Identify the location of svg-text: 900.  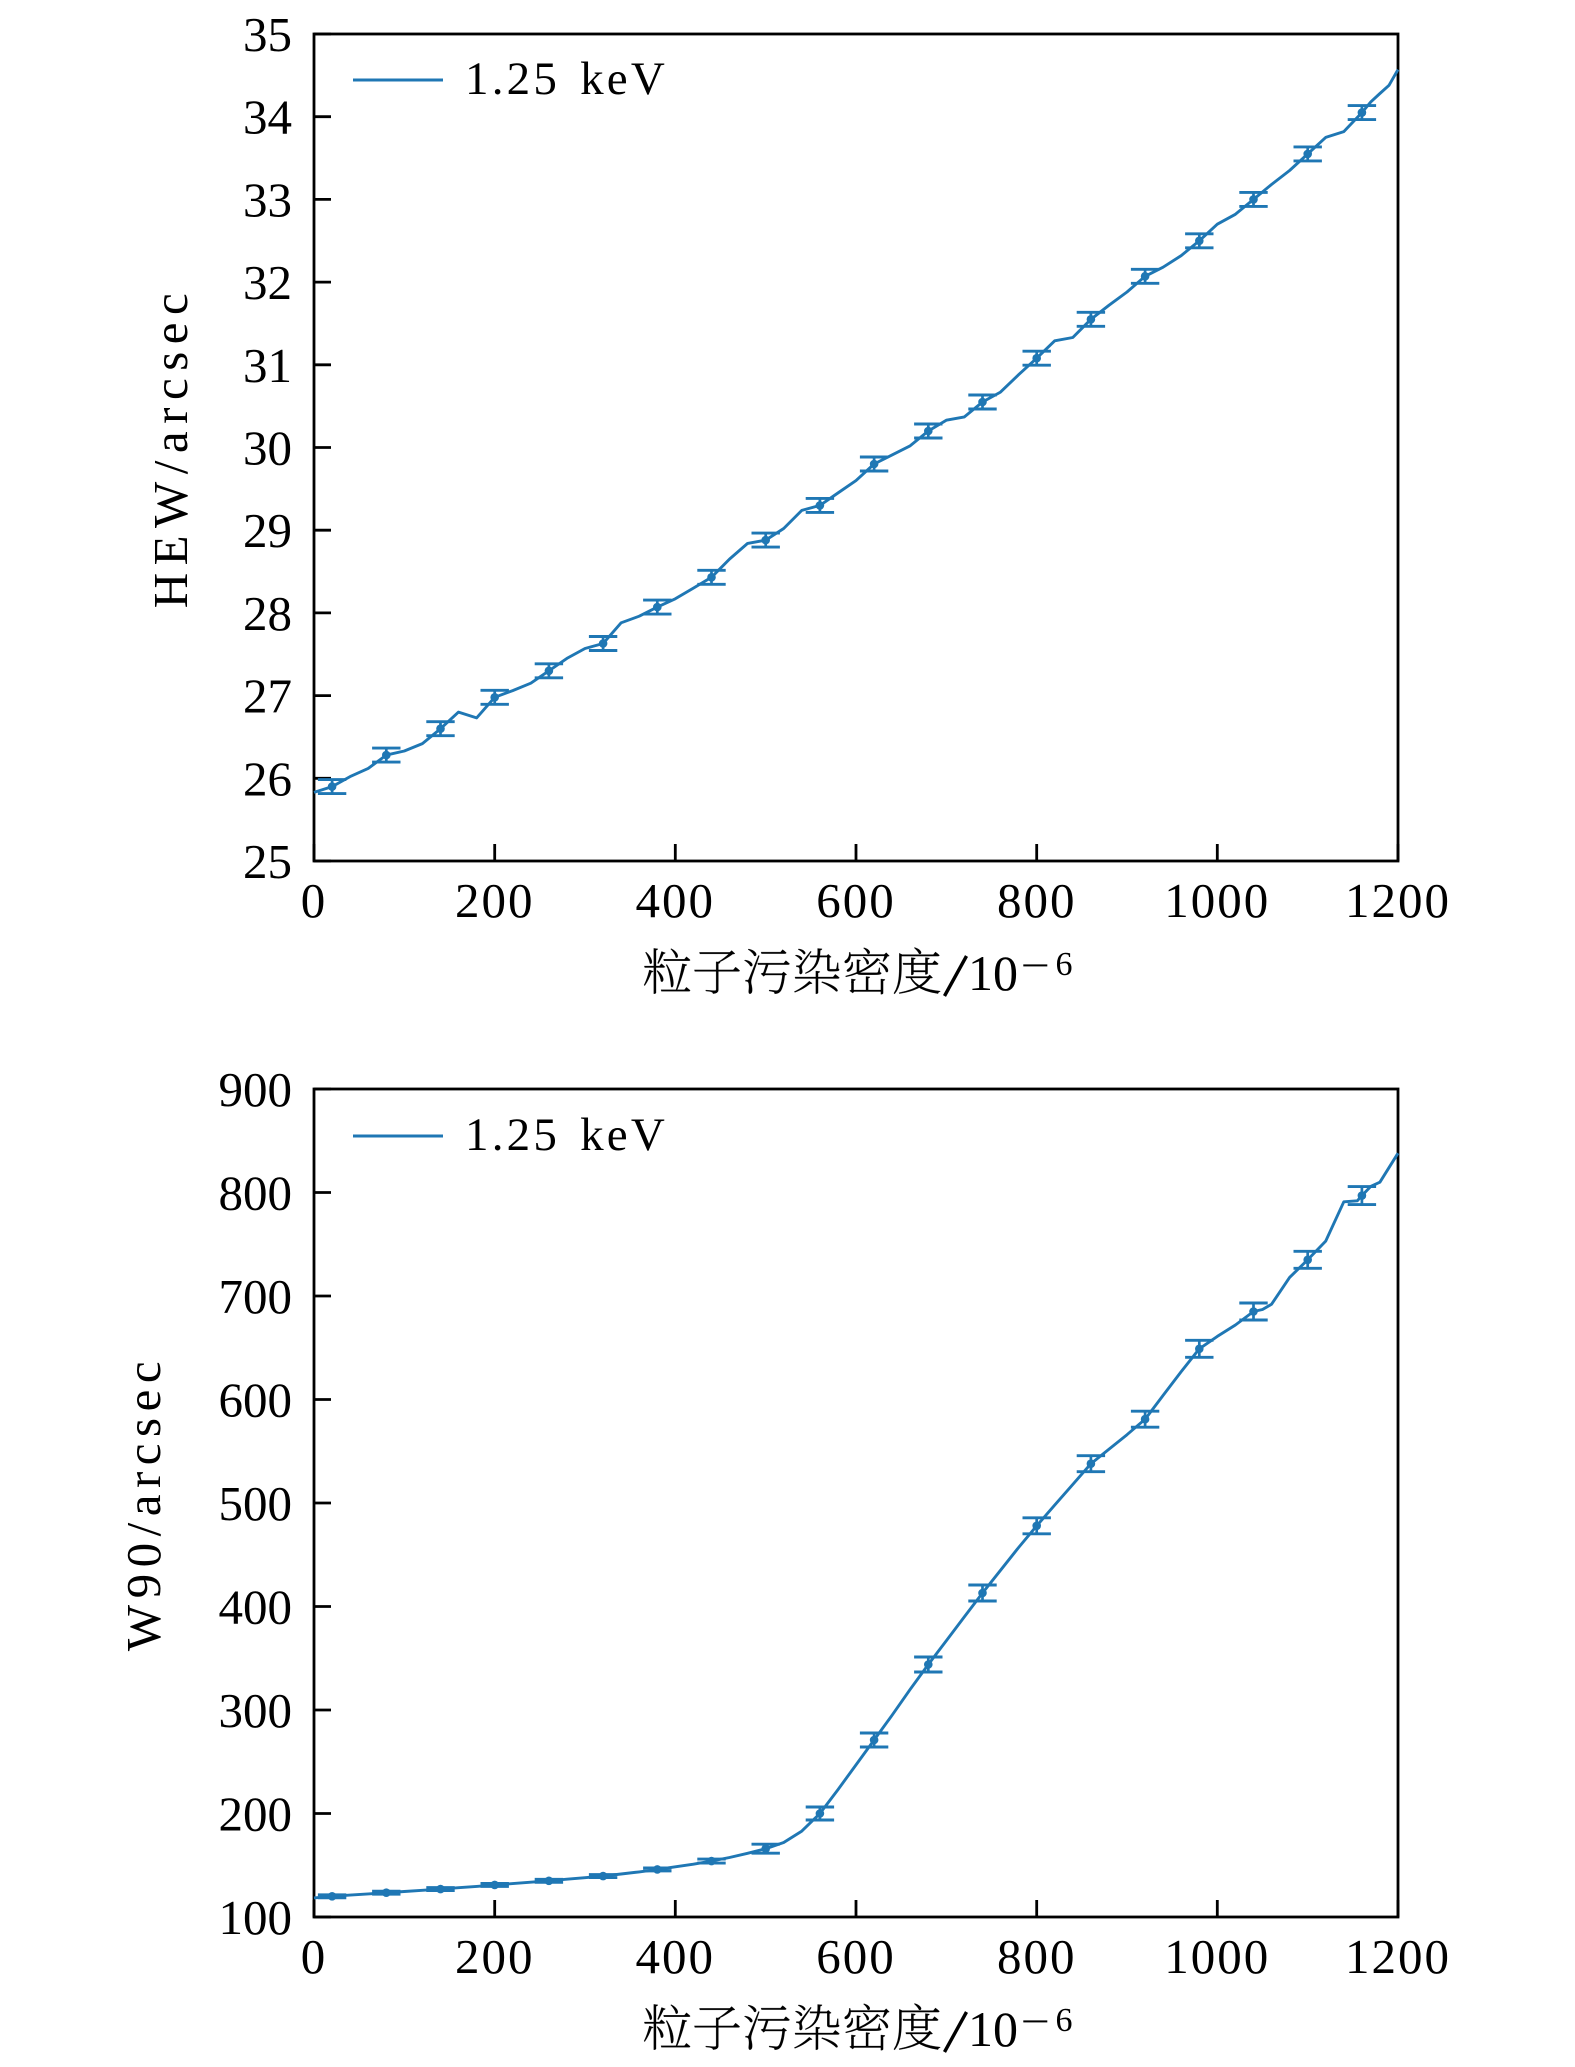
(256, 1089).